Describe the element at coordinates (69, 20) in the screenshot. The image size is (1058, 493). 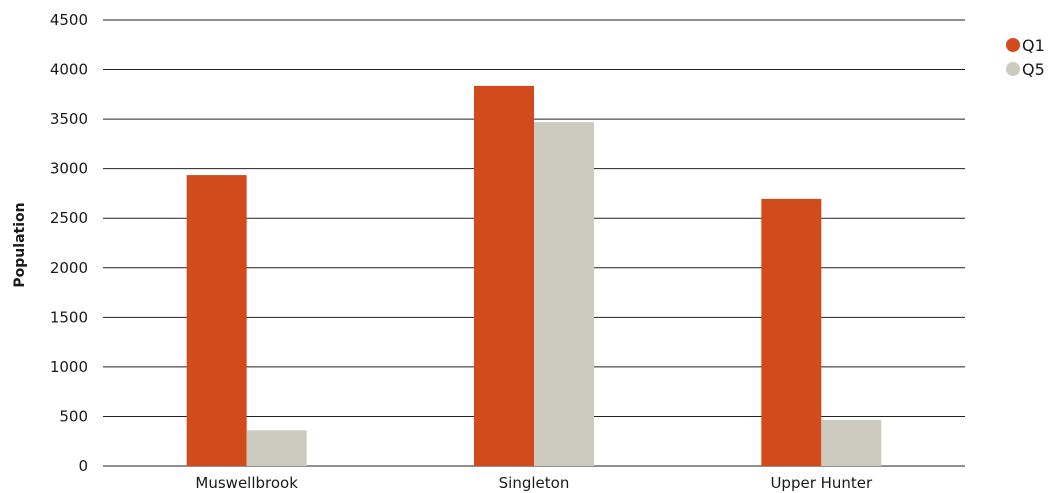
I see `y-tick-label: 4500` at that location.